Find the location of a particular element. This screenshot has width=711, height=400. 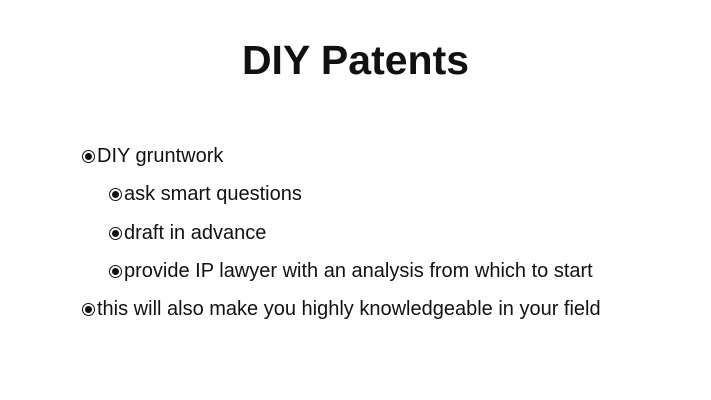

bullet-item: DIY gruntwork is located at coordinates (152, 156).